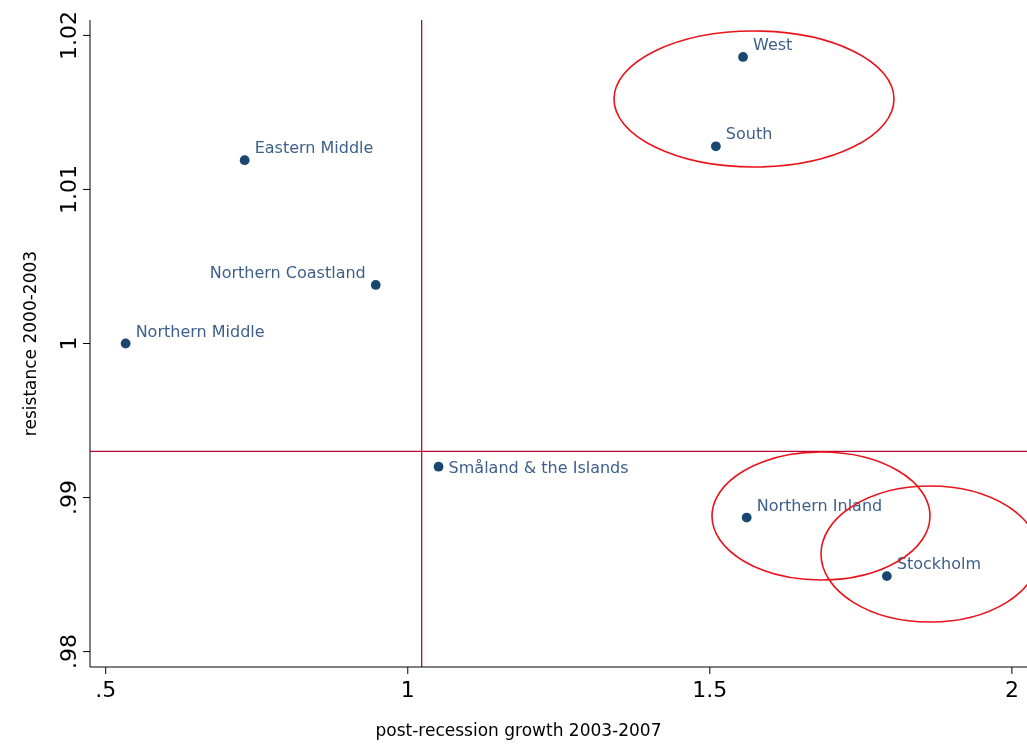  I want to click on x-tick-label: 1.5, so click(710, 689).